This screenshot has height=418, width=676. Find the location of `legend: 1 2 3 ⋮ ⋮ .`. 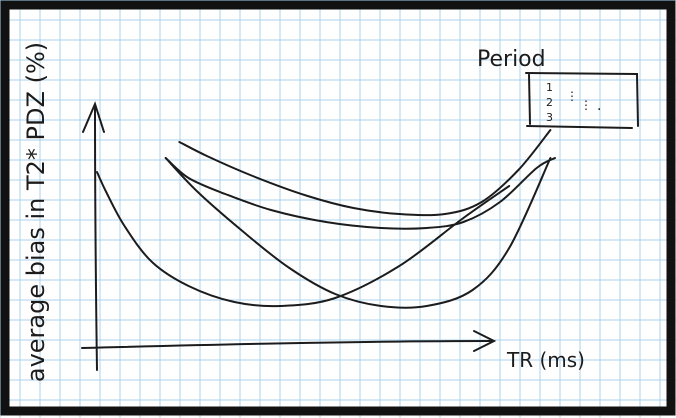

legend: 1 2 3 ⋮ ⋮ . is located at coordinates (582, 100).